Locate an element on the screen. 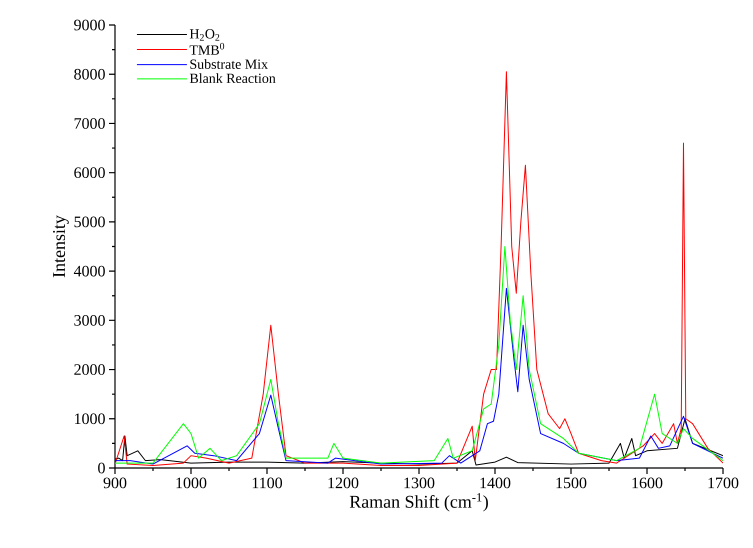  y-tick-label: 2000 is located at coordinates (89, 369).